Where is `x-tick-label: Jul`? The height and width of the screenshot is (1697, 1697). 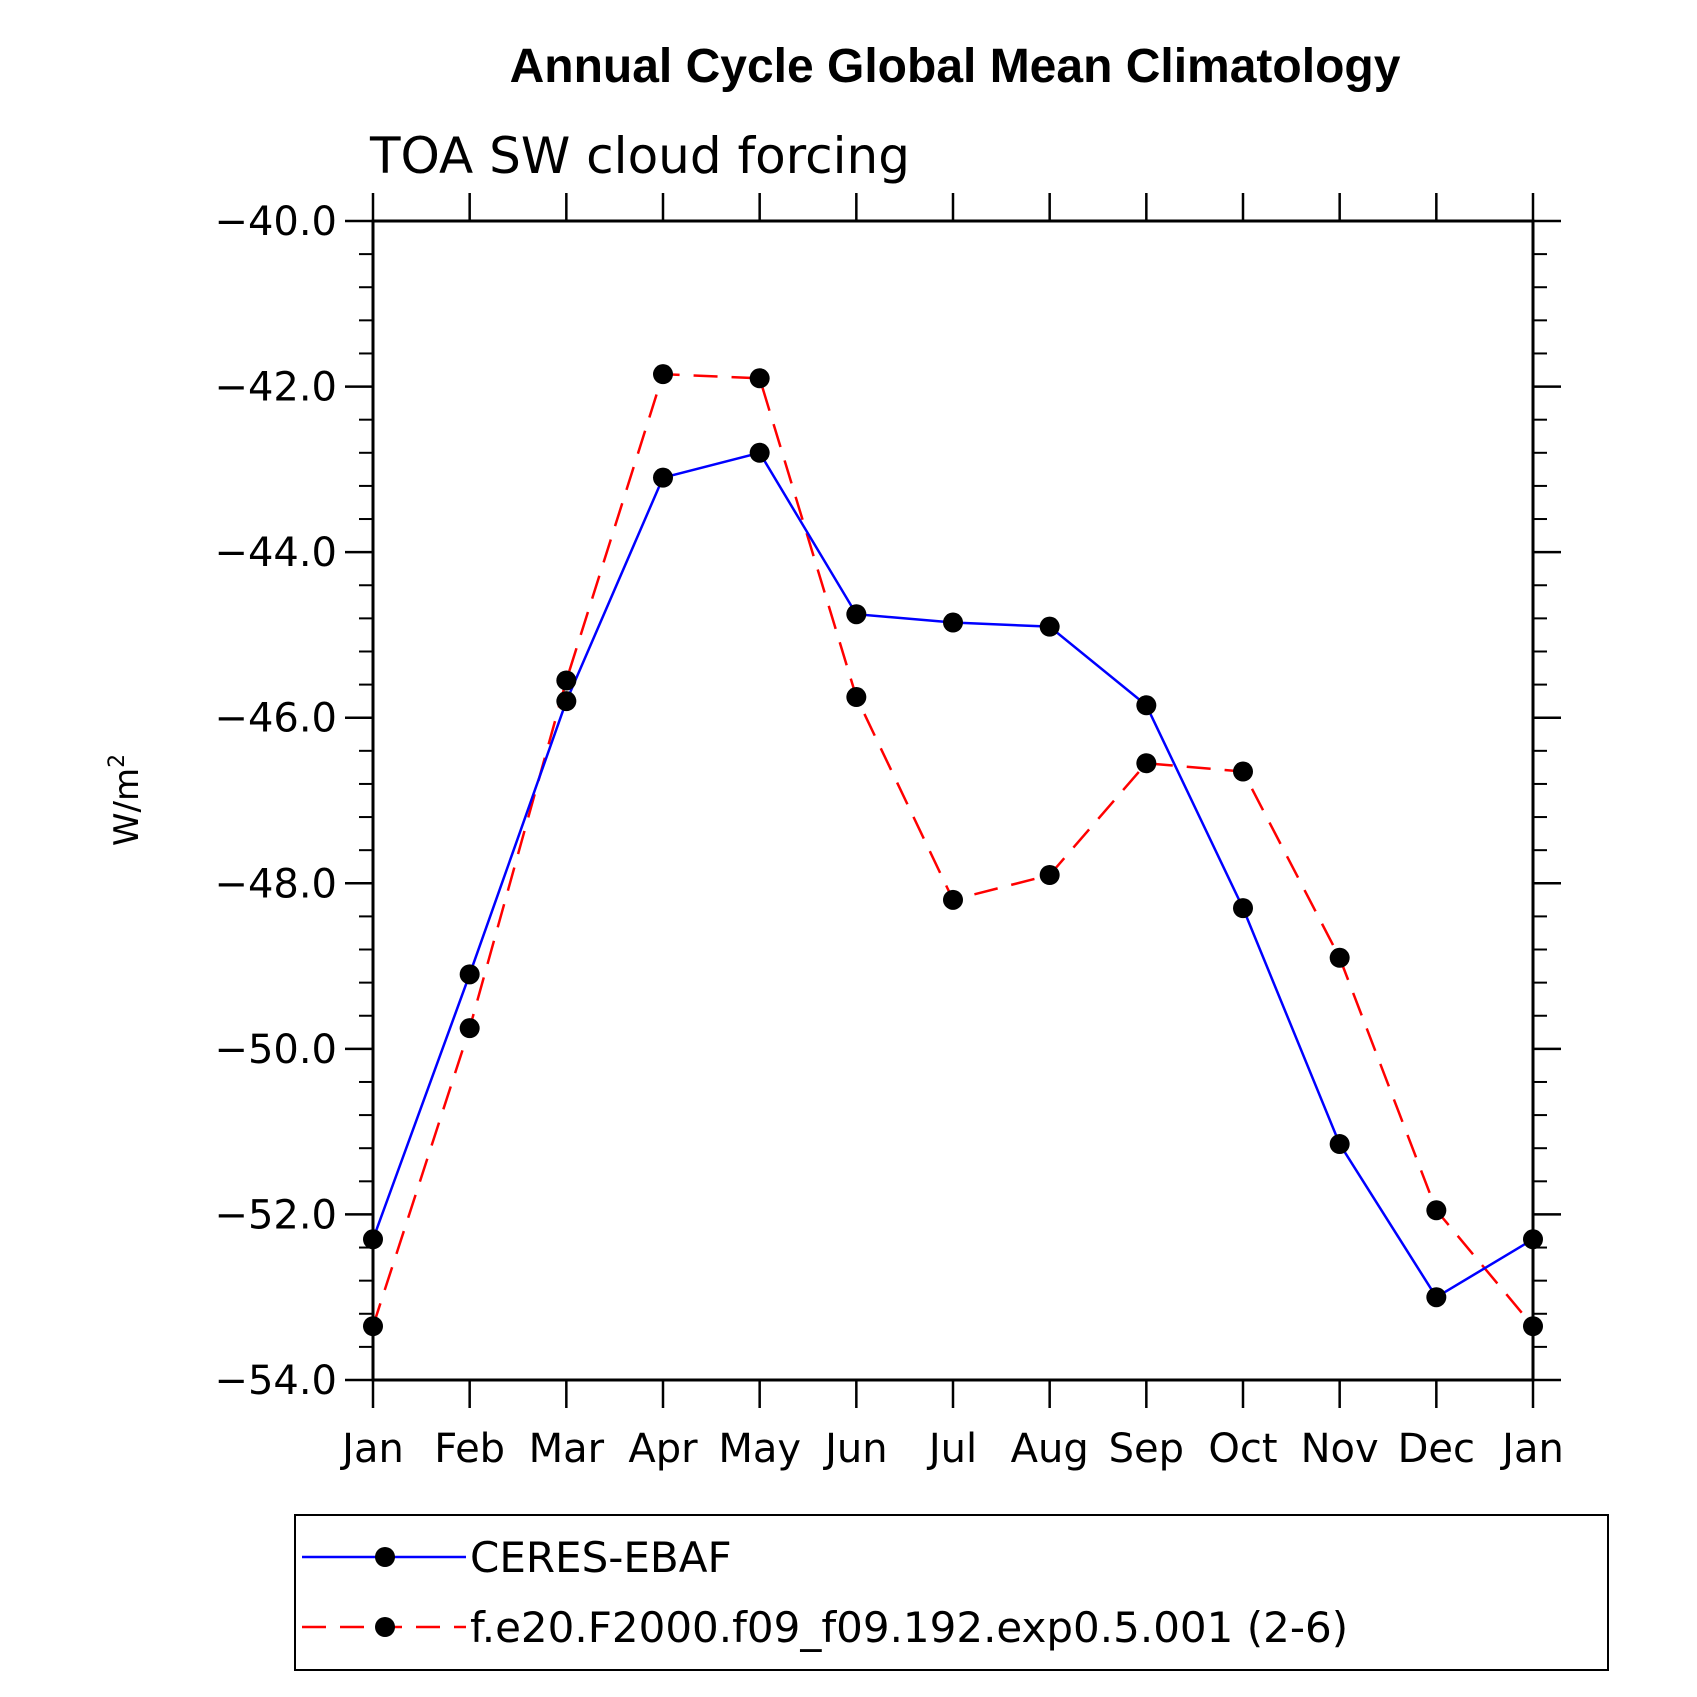
x-tick-label: Jul is located at coordinates (951, 1449).